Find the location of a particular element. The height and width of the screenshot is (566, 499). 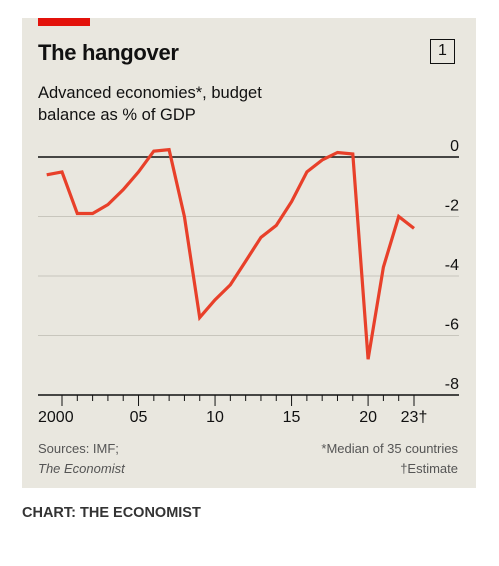

x-tick-label: 2000 is located at coordinates (56, 417).